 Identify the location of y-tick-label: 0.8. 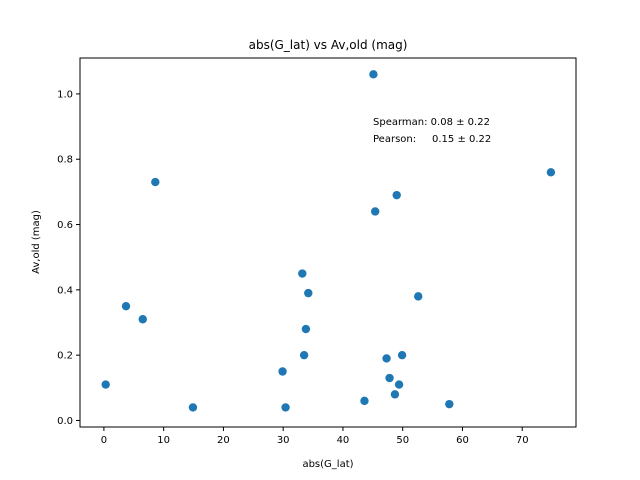
(65, 160).